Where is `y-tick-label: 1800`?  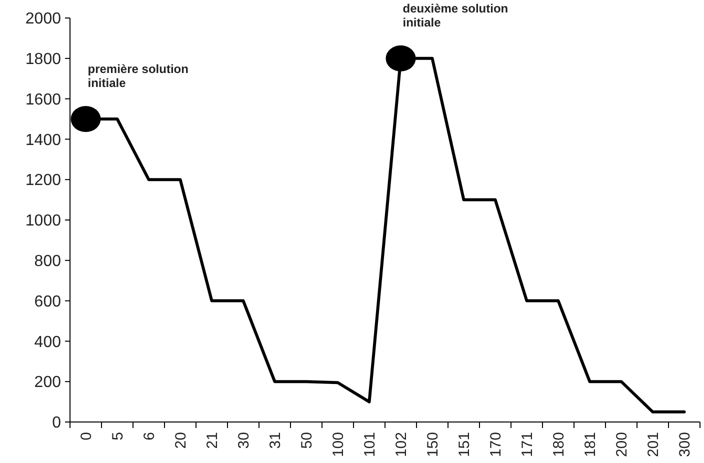
y-tick-label: 1800 is located at coordinates (43, 59).